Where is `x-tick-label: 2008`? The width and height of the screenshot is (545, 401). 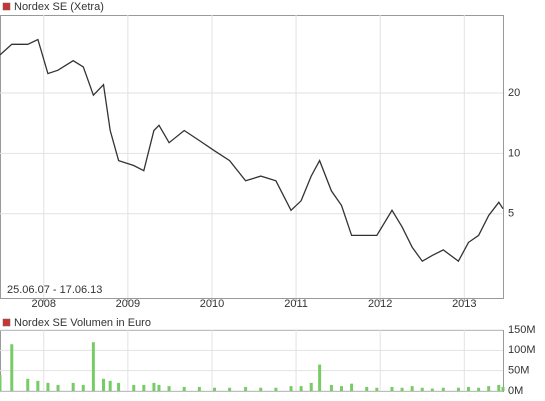
x-tick-label: 2008 is located at coordinates (43, 304).